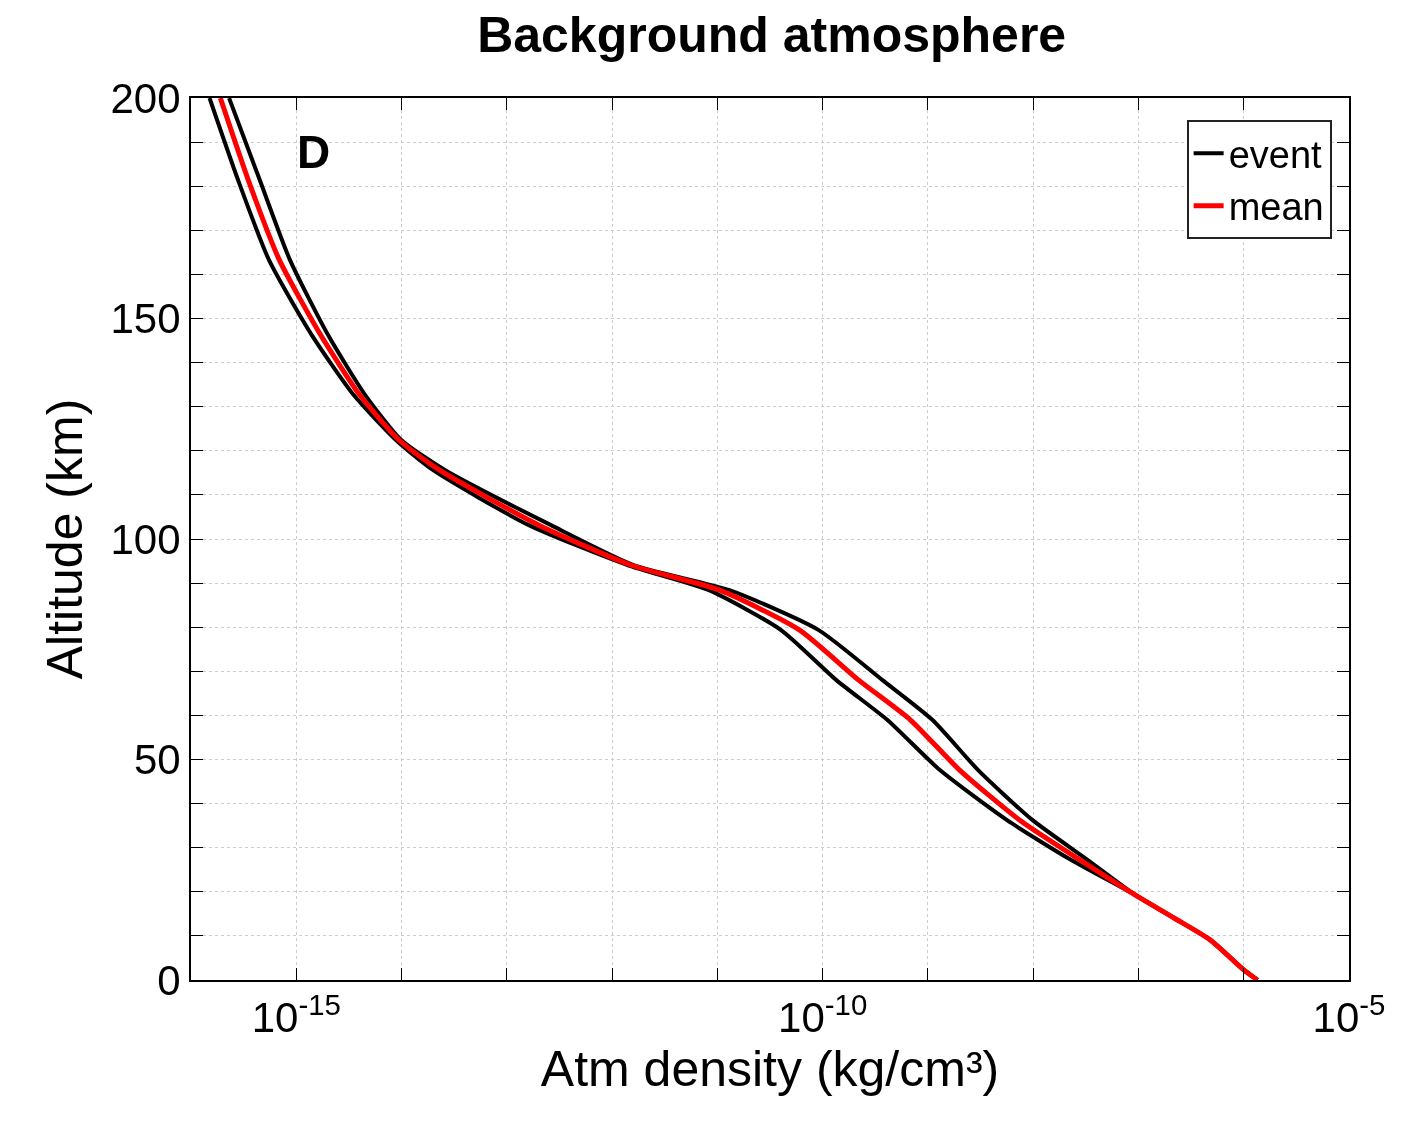 Image resolution: width=1403 pixels, height=1141 pixels. I want to click on annotation: D, so click(314, 152).